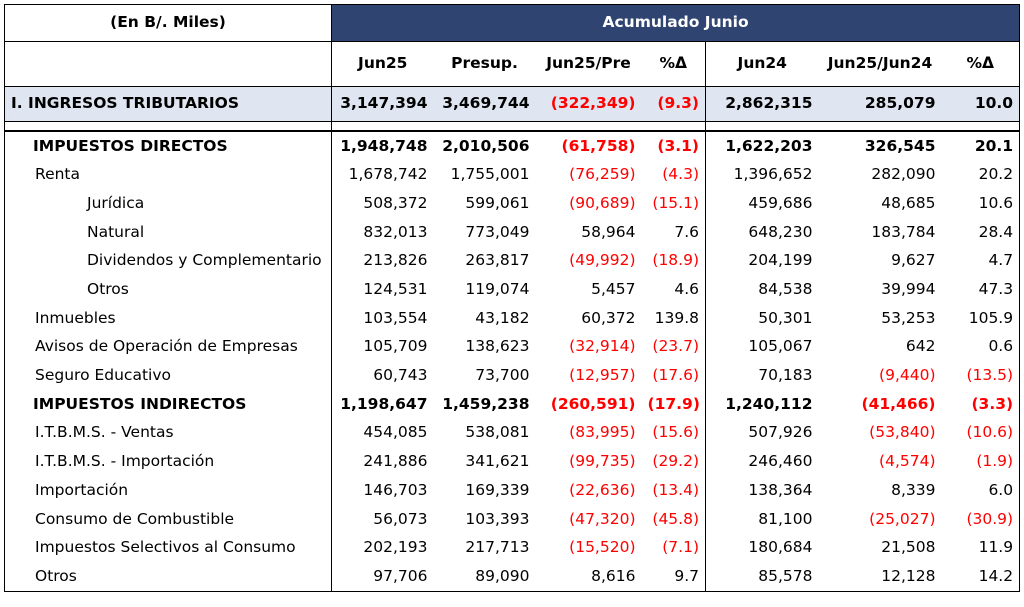 This screenshot has width=1024, height=607. Describe the element at coordinates (588, 64) in the screenshot. I see `col-header: Jun25/Pre` at that location.